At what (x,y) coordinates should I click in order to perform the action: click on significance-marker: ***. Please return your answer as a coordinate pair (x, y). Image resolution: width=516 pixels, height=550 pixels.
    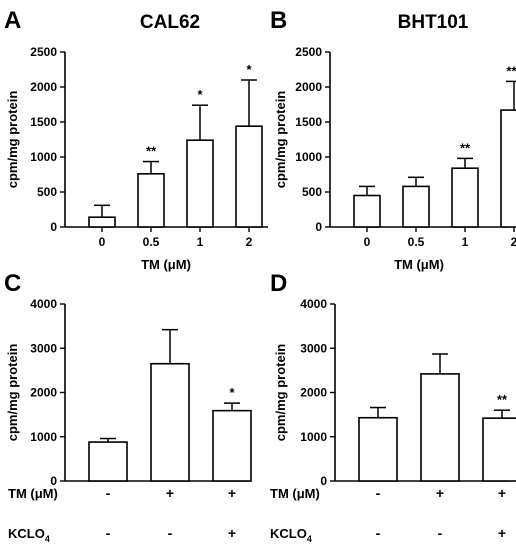
    Looking at the image, I should click on (511, 70).